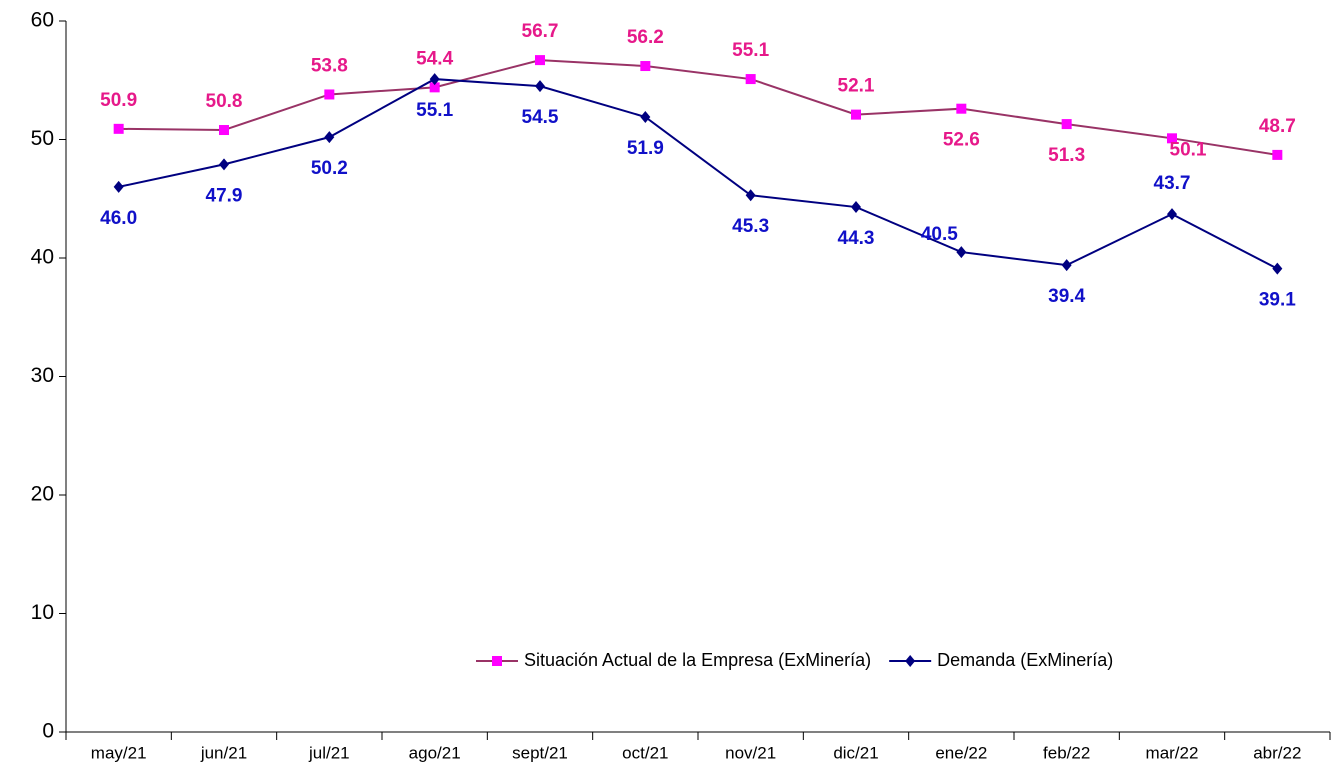 The width and height of the screenshot is (1336, 769). I want to click on data-label: 51.9, so click(645, 148).